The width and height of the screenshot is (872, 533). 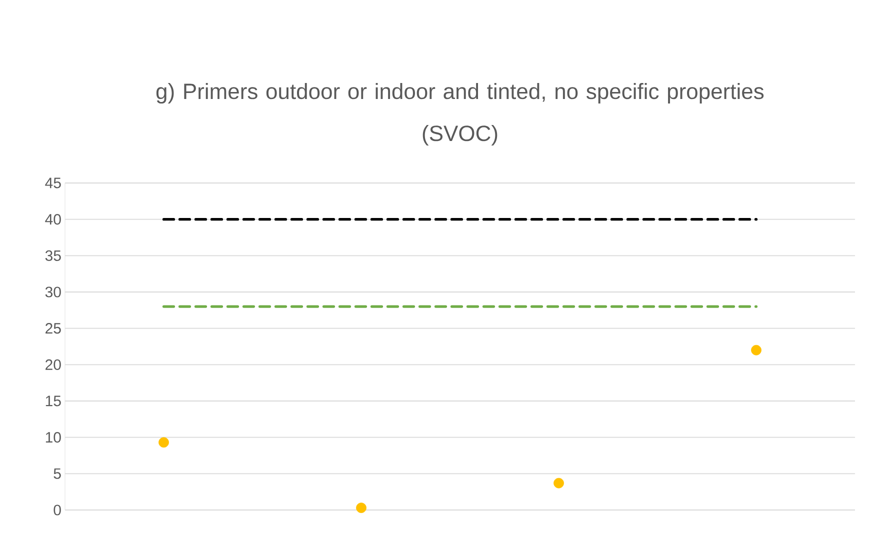 What do you see at coordinates (53, 364) in the screenshot?
I see `y-tick-label: 20` at bounding box center [53, 364].